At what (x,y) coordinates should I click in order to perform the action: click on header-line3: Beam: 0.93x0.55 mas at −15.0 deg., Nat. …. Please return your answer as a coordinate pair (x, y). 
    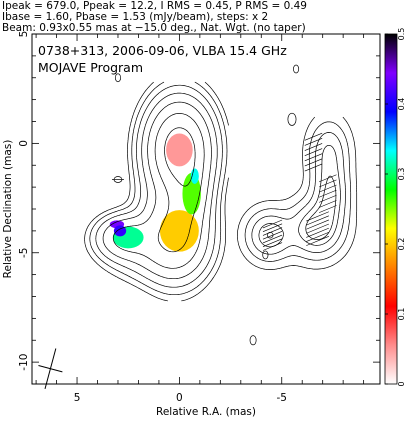
    Looking at the image, I should click on (154, 28).